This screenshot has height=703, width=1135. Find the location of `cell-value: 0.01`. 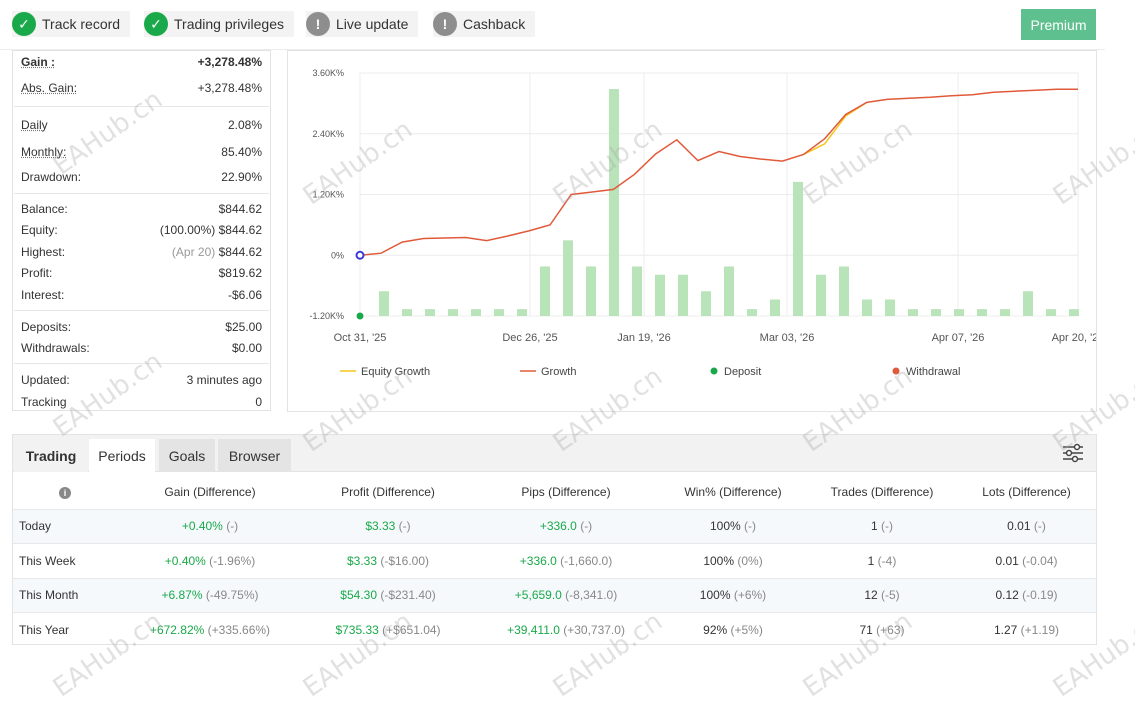

cell-value: 0.01 is located at coordinates (1019, 526).